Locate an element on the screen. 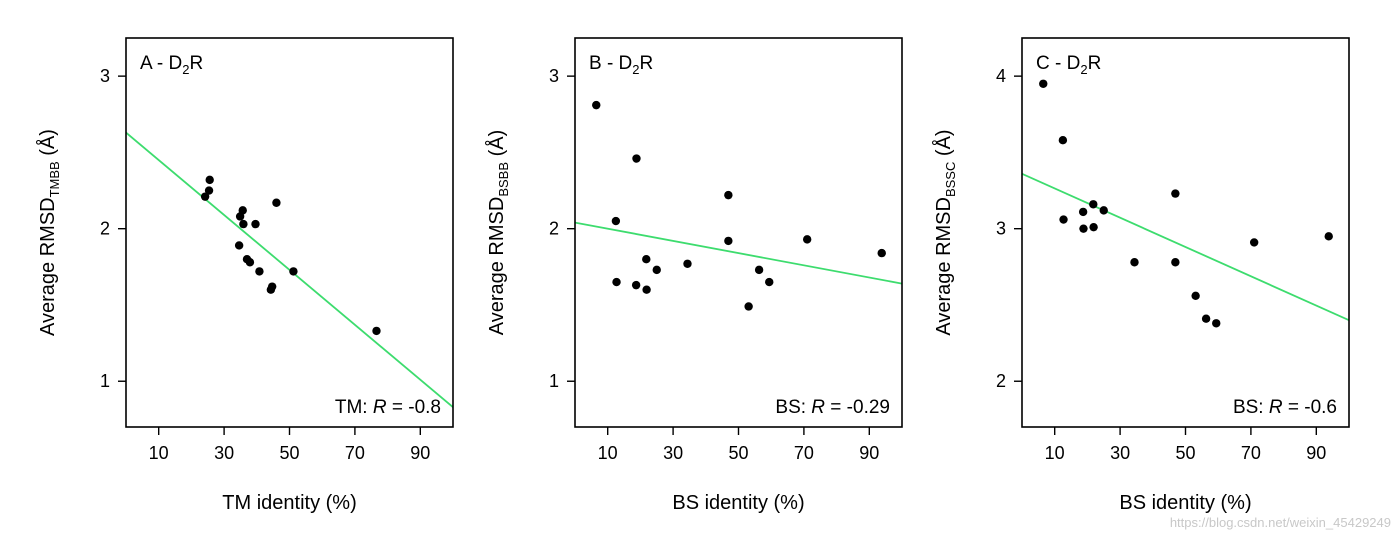 The width and height of the screenshot is (1399, 540). panel-c-stat-prefix: BS: is located at coordinates (1251, 407).